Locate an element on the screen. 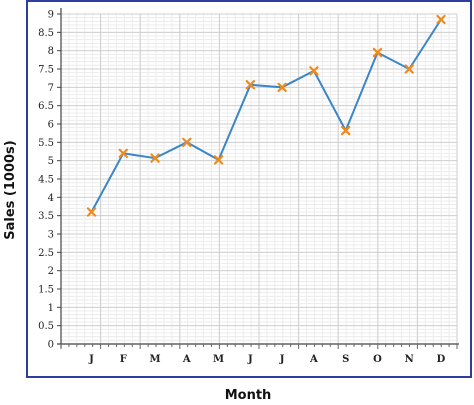 The image size is (474, 405). y-tick-label: 6.5 is located at coordinates (46, 106).